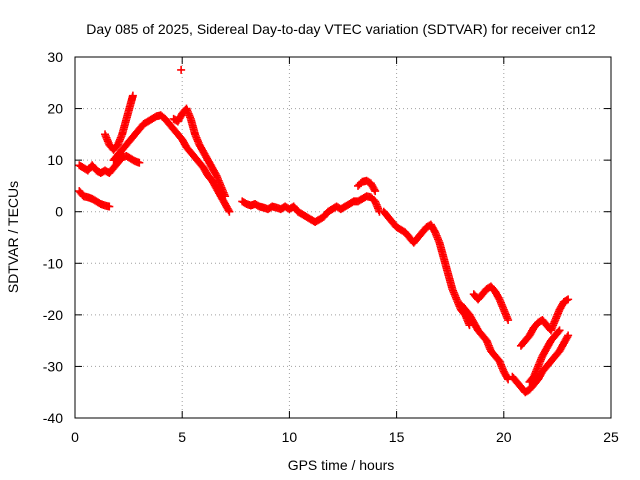  Describe the element at coordinates (199, 152) in the screenshot. I see `series-arc-day-second` at that location.